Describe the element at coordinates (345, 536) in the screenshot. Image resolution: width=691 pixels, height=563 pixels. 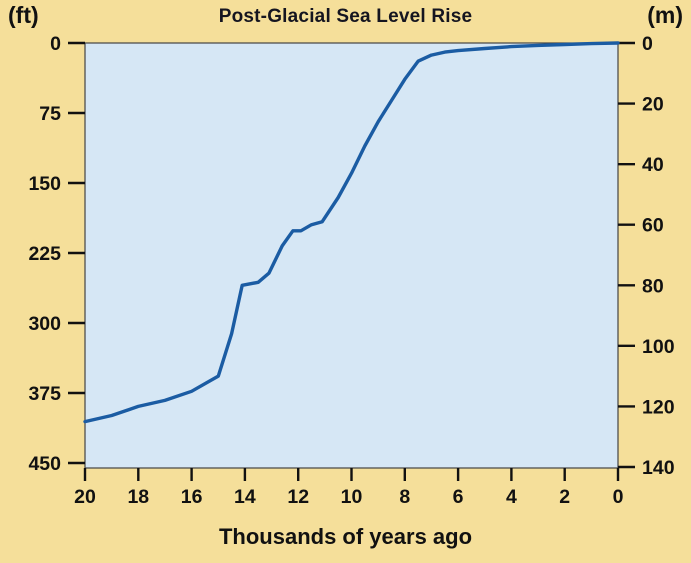
I see `x-axis-title: Thousands of years ago` at that location.